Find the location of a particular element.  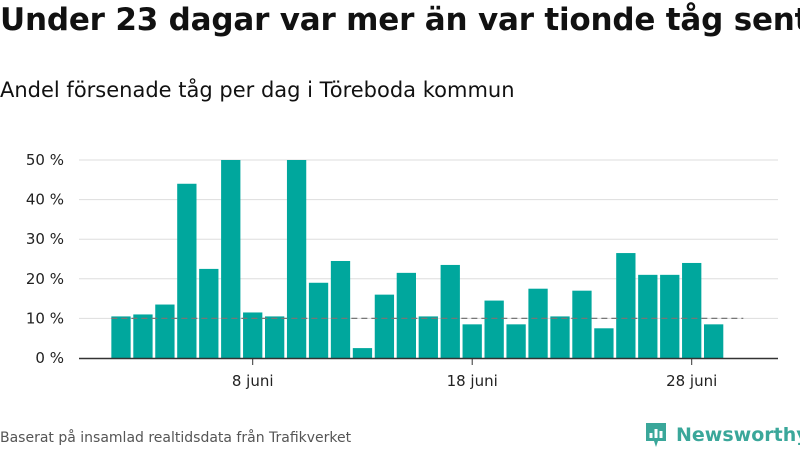

x-tick-label: 18 juni is located at coordinates (472, 381).